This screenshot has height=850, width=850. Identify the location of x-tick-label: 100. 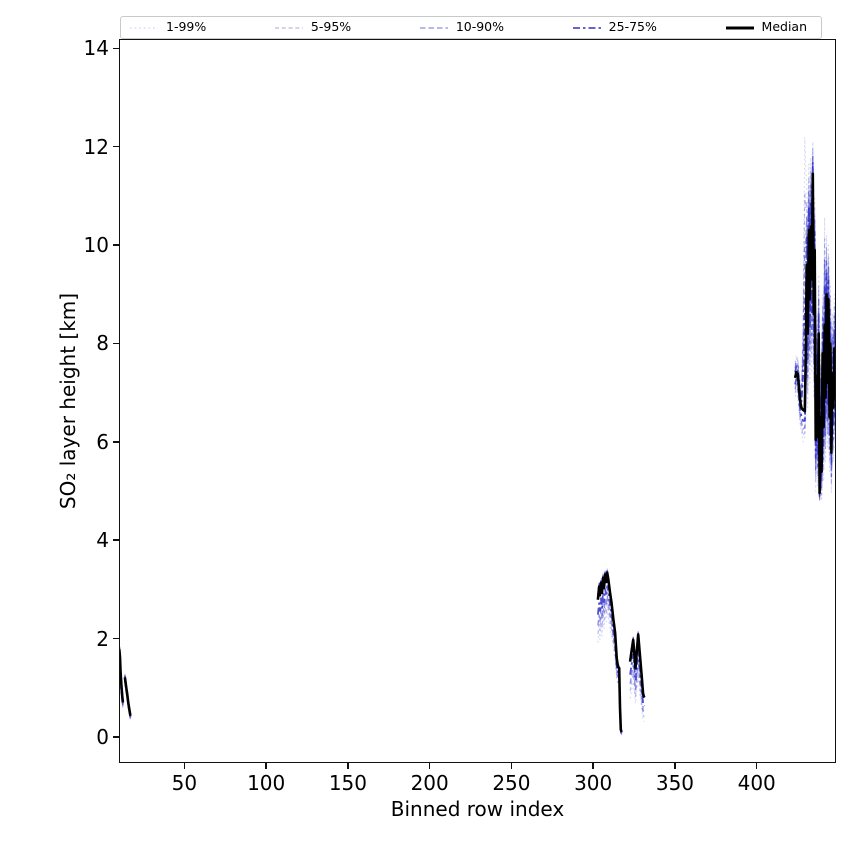
(266, 783).